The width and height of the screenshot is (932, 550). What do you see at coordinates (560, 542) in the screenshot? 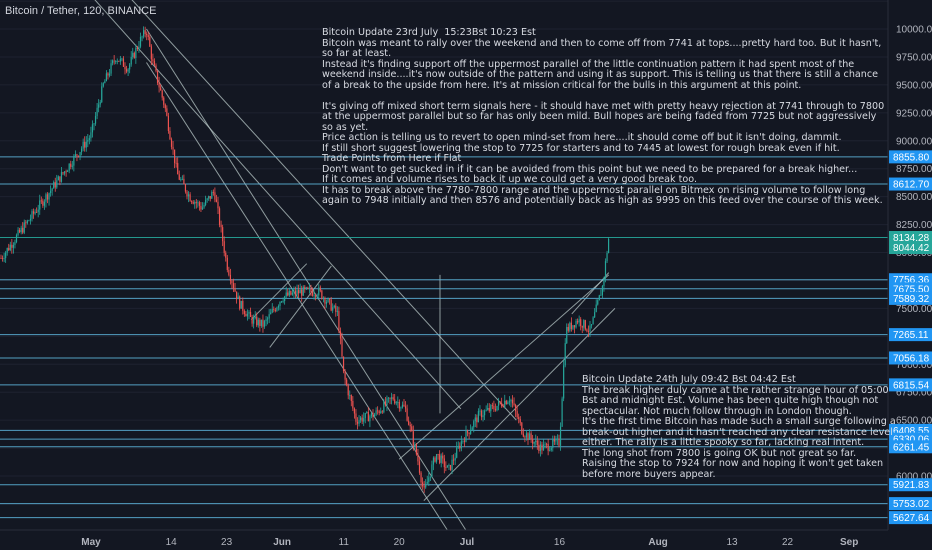
I see `time-tick-label: 16` at bounding box center [560, 542].